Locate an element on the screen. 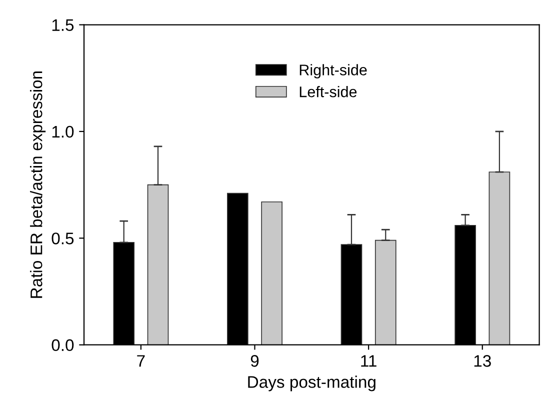 The width and height of the screenshot is (542, 413). legend-label: Left-side is located at coordinates (328, 92).